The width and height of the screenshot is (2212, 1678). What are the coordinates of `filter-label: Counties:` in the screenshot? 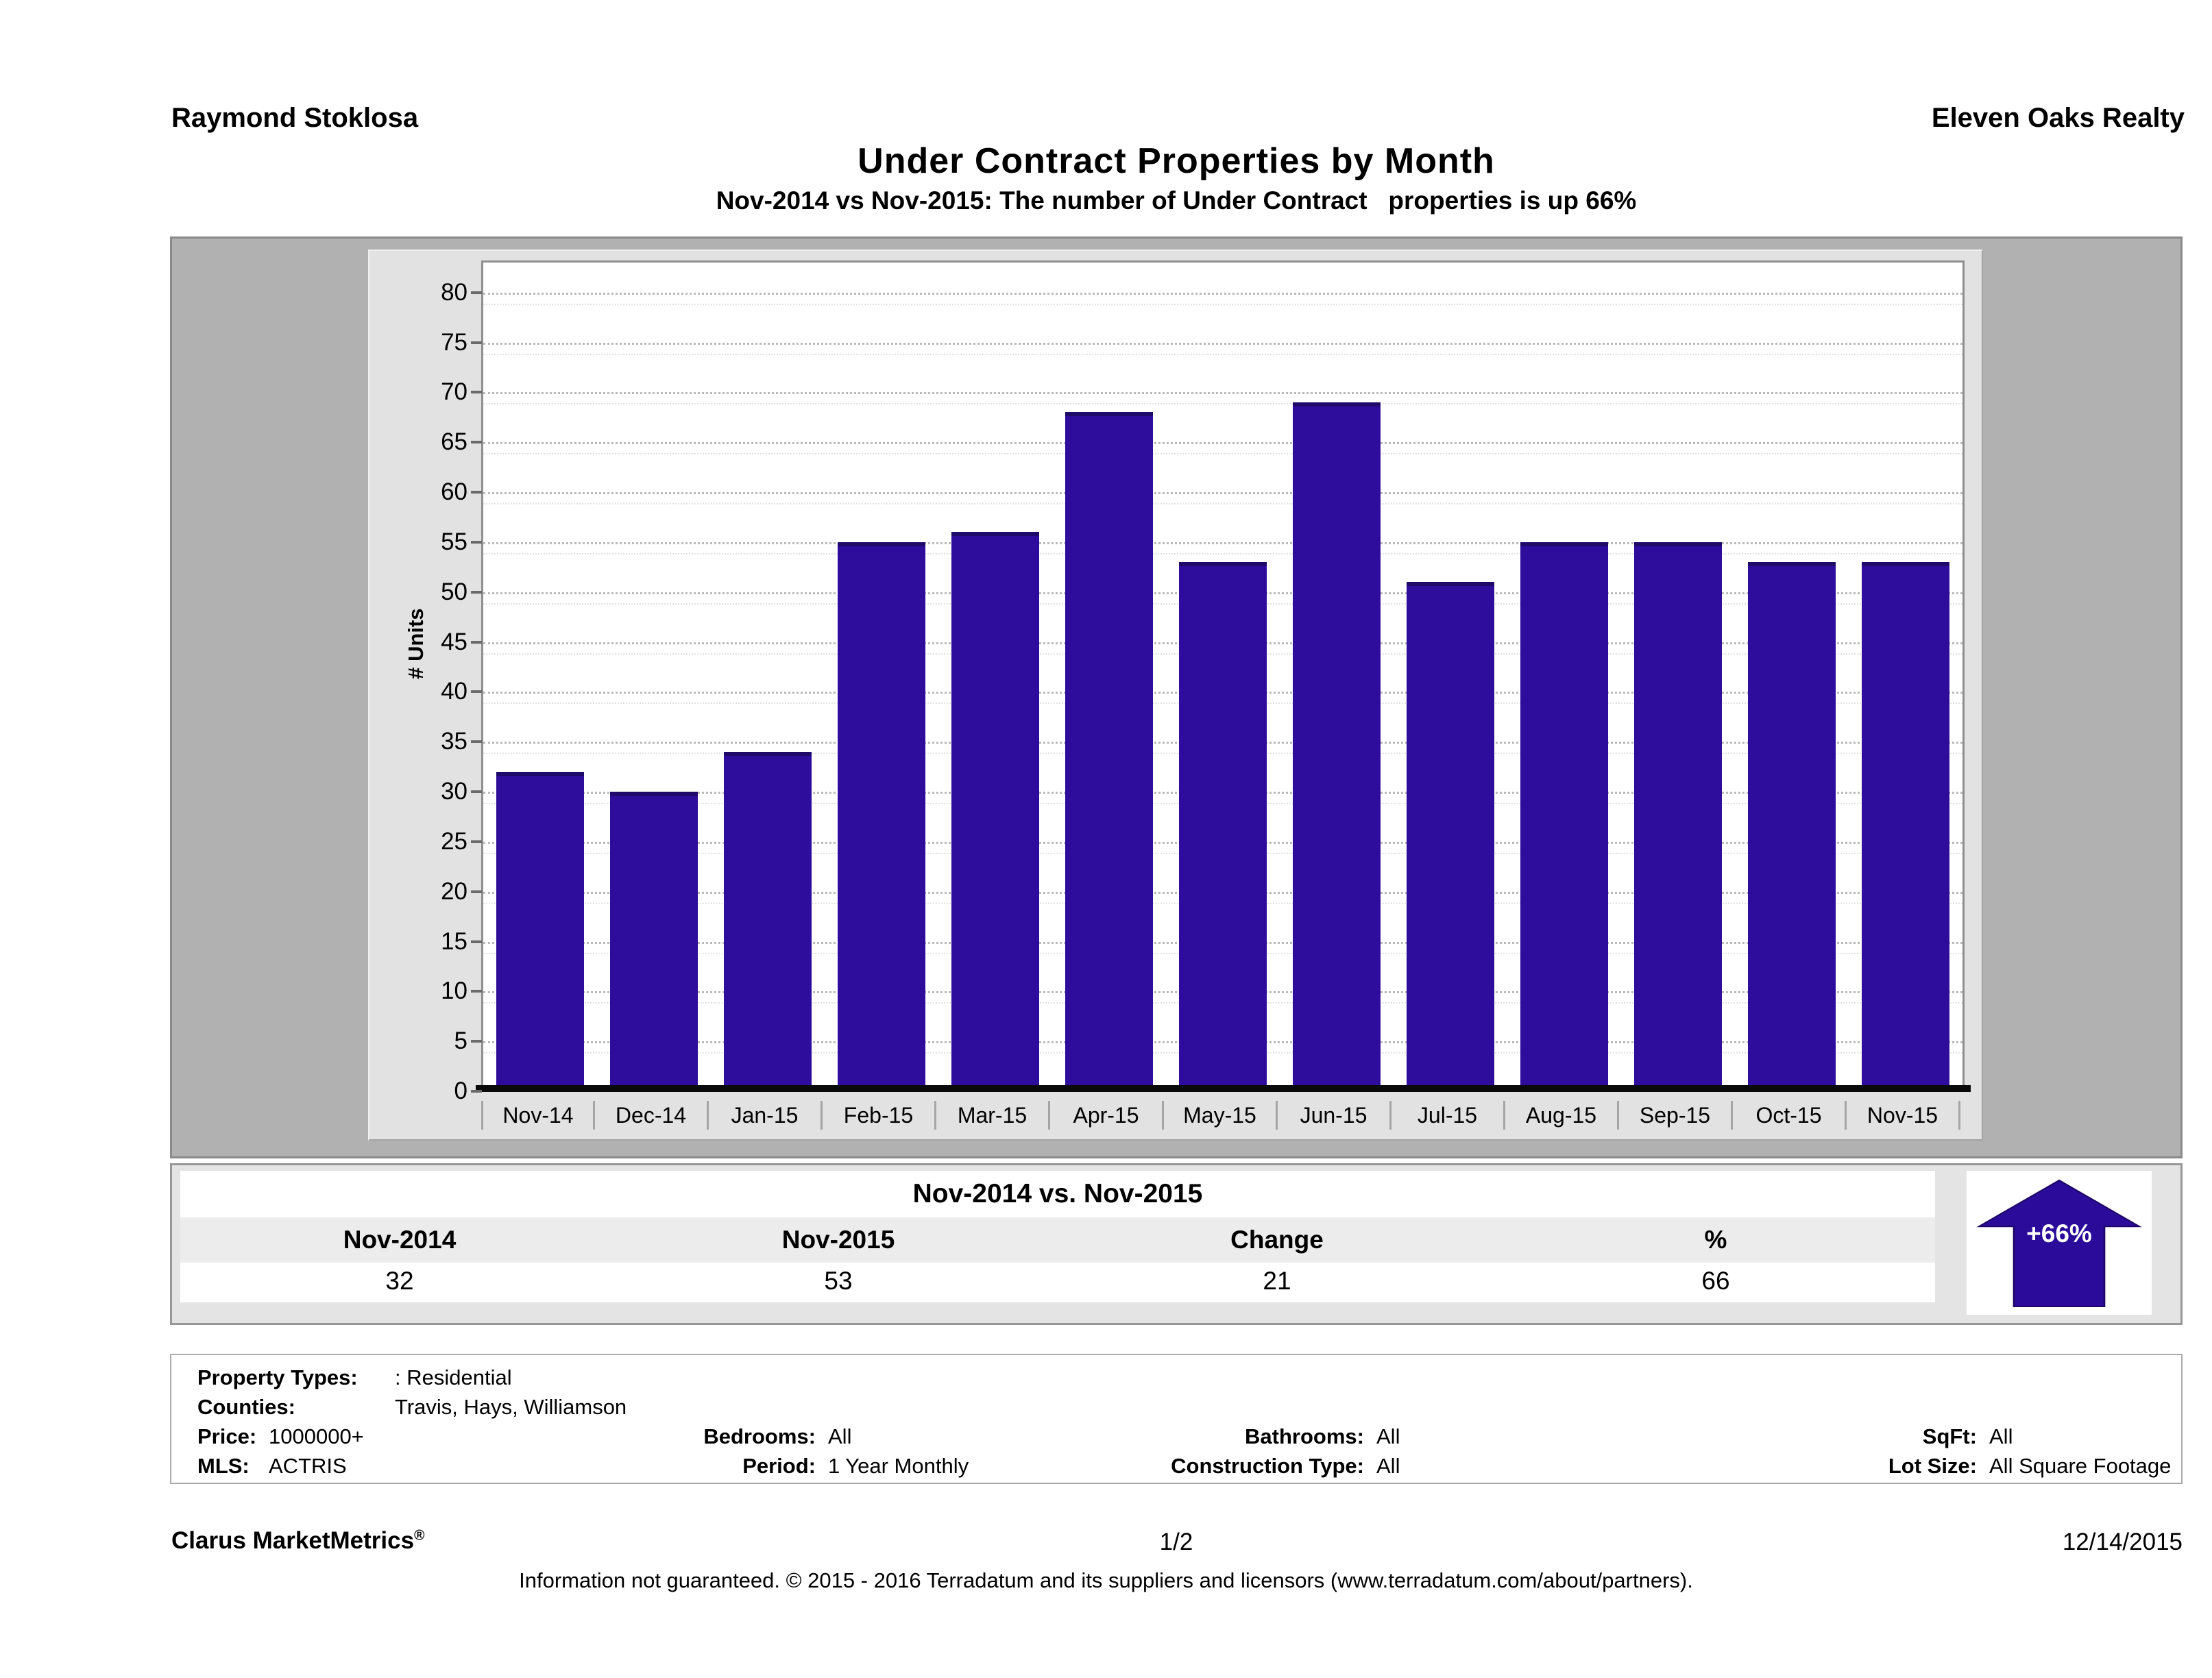 It's located at (246, 1407).